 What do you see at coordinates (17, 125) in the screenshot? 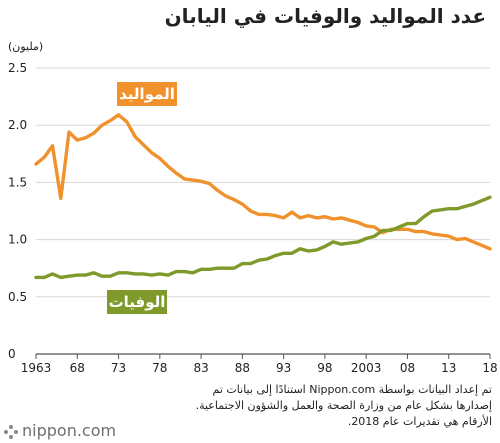
I see `y-tick-label: 2.0` at bounding box center [17, 125].